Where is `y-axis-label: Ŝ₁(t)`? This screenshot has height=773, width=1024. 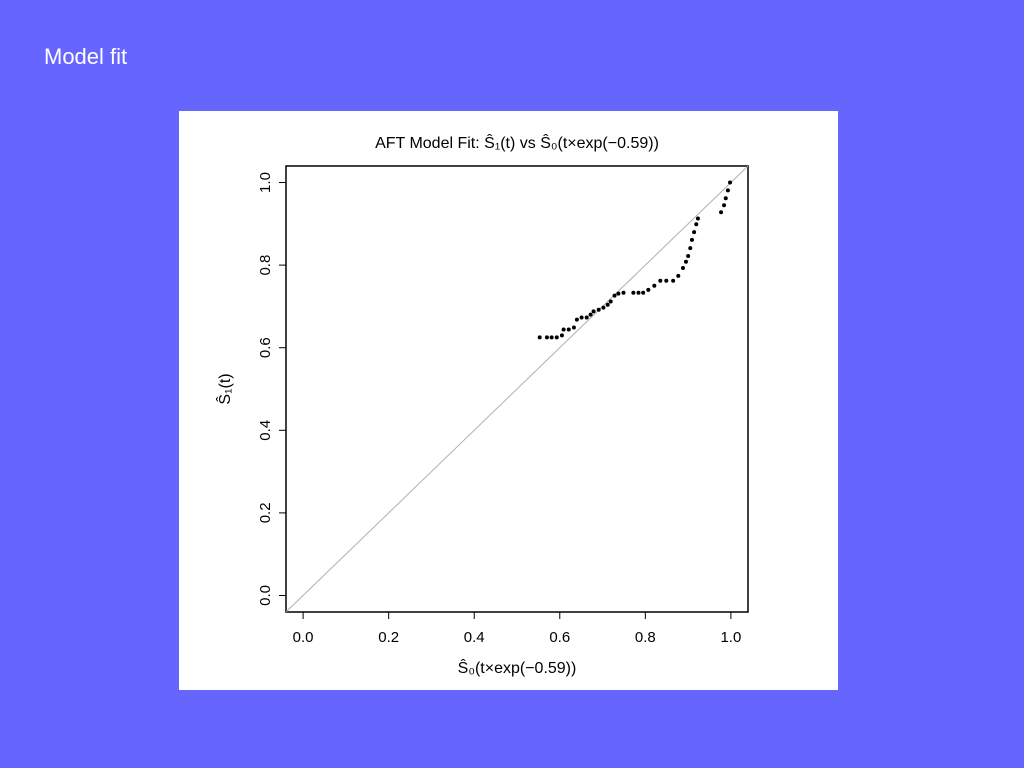 y-axis-label: Ŝ₁(t) is located at coordinates (224, 388).